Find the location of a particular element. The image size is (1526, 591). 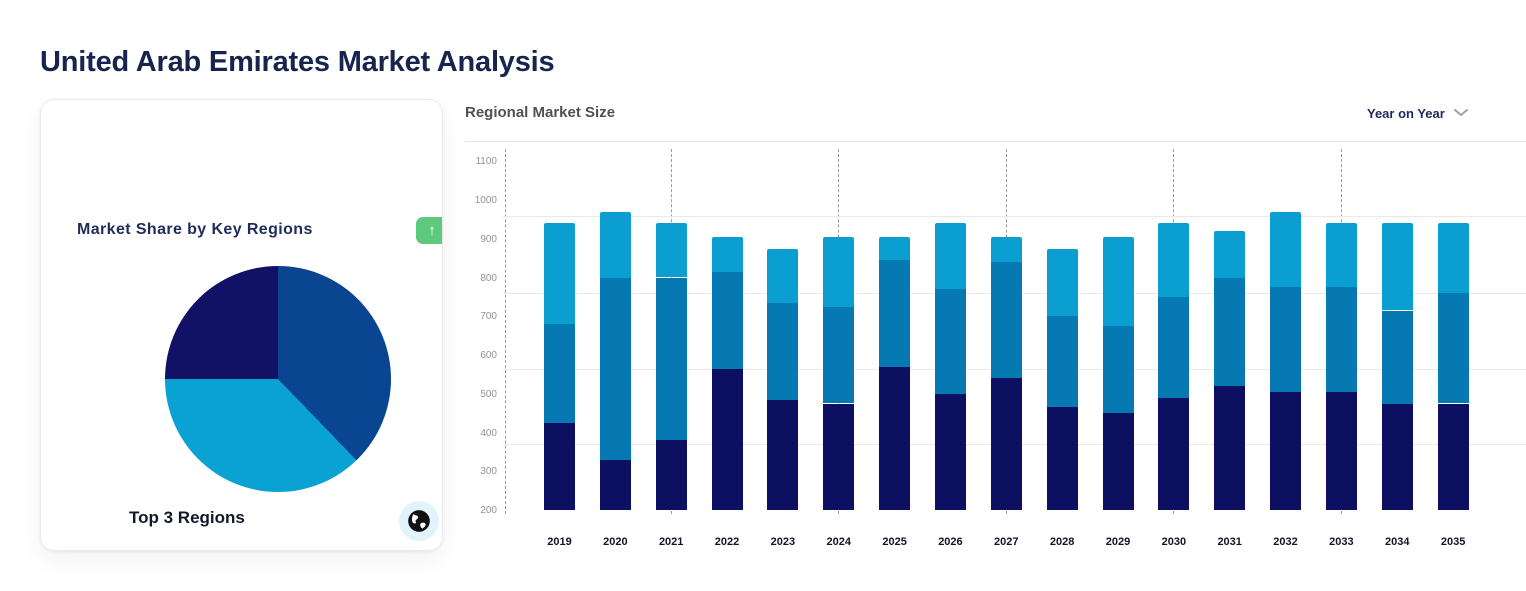

x-axis-label: 2021 is located at coordinates (671, 542).